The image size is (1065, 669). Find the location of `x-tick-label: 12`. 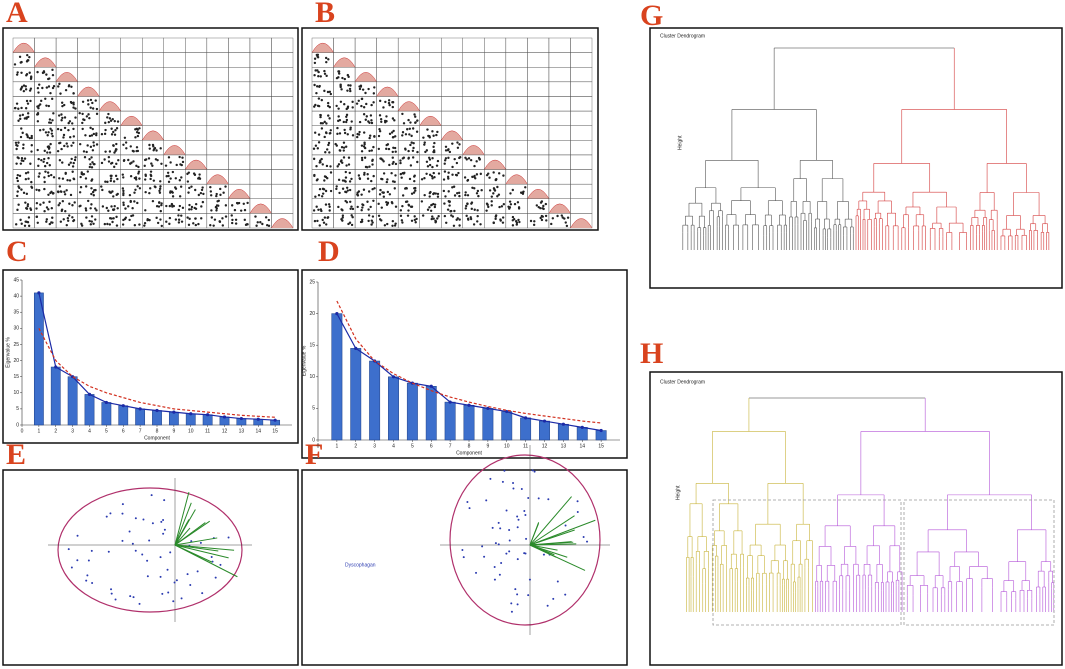

x-tick-label: 12 is located at coordinates (225, 431).